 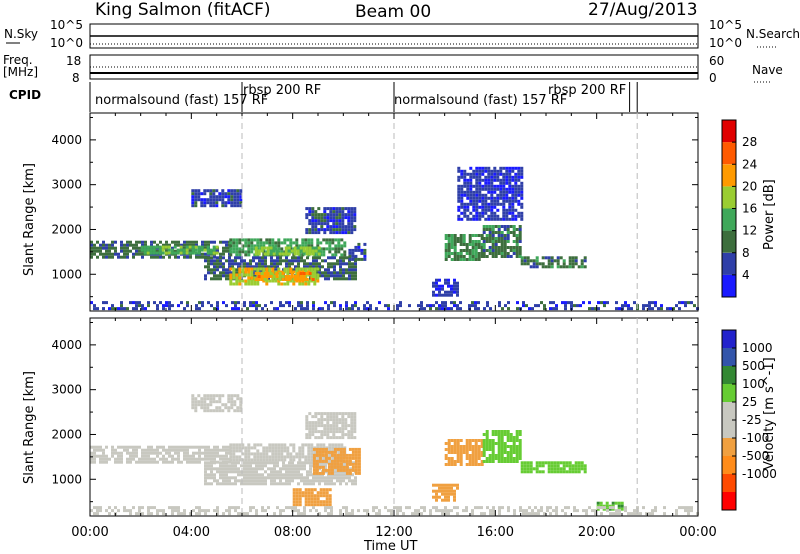 I want to click on freq-label-line1: Freq., so click(x=18, y=60).